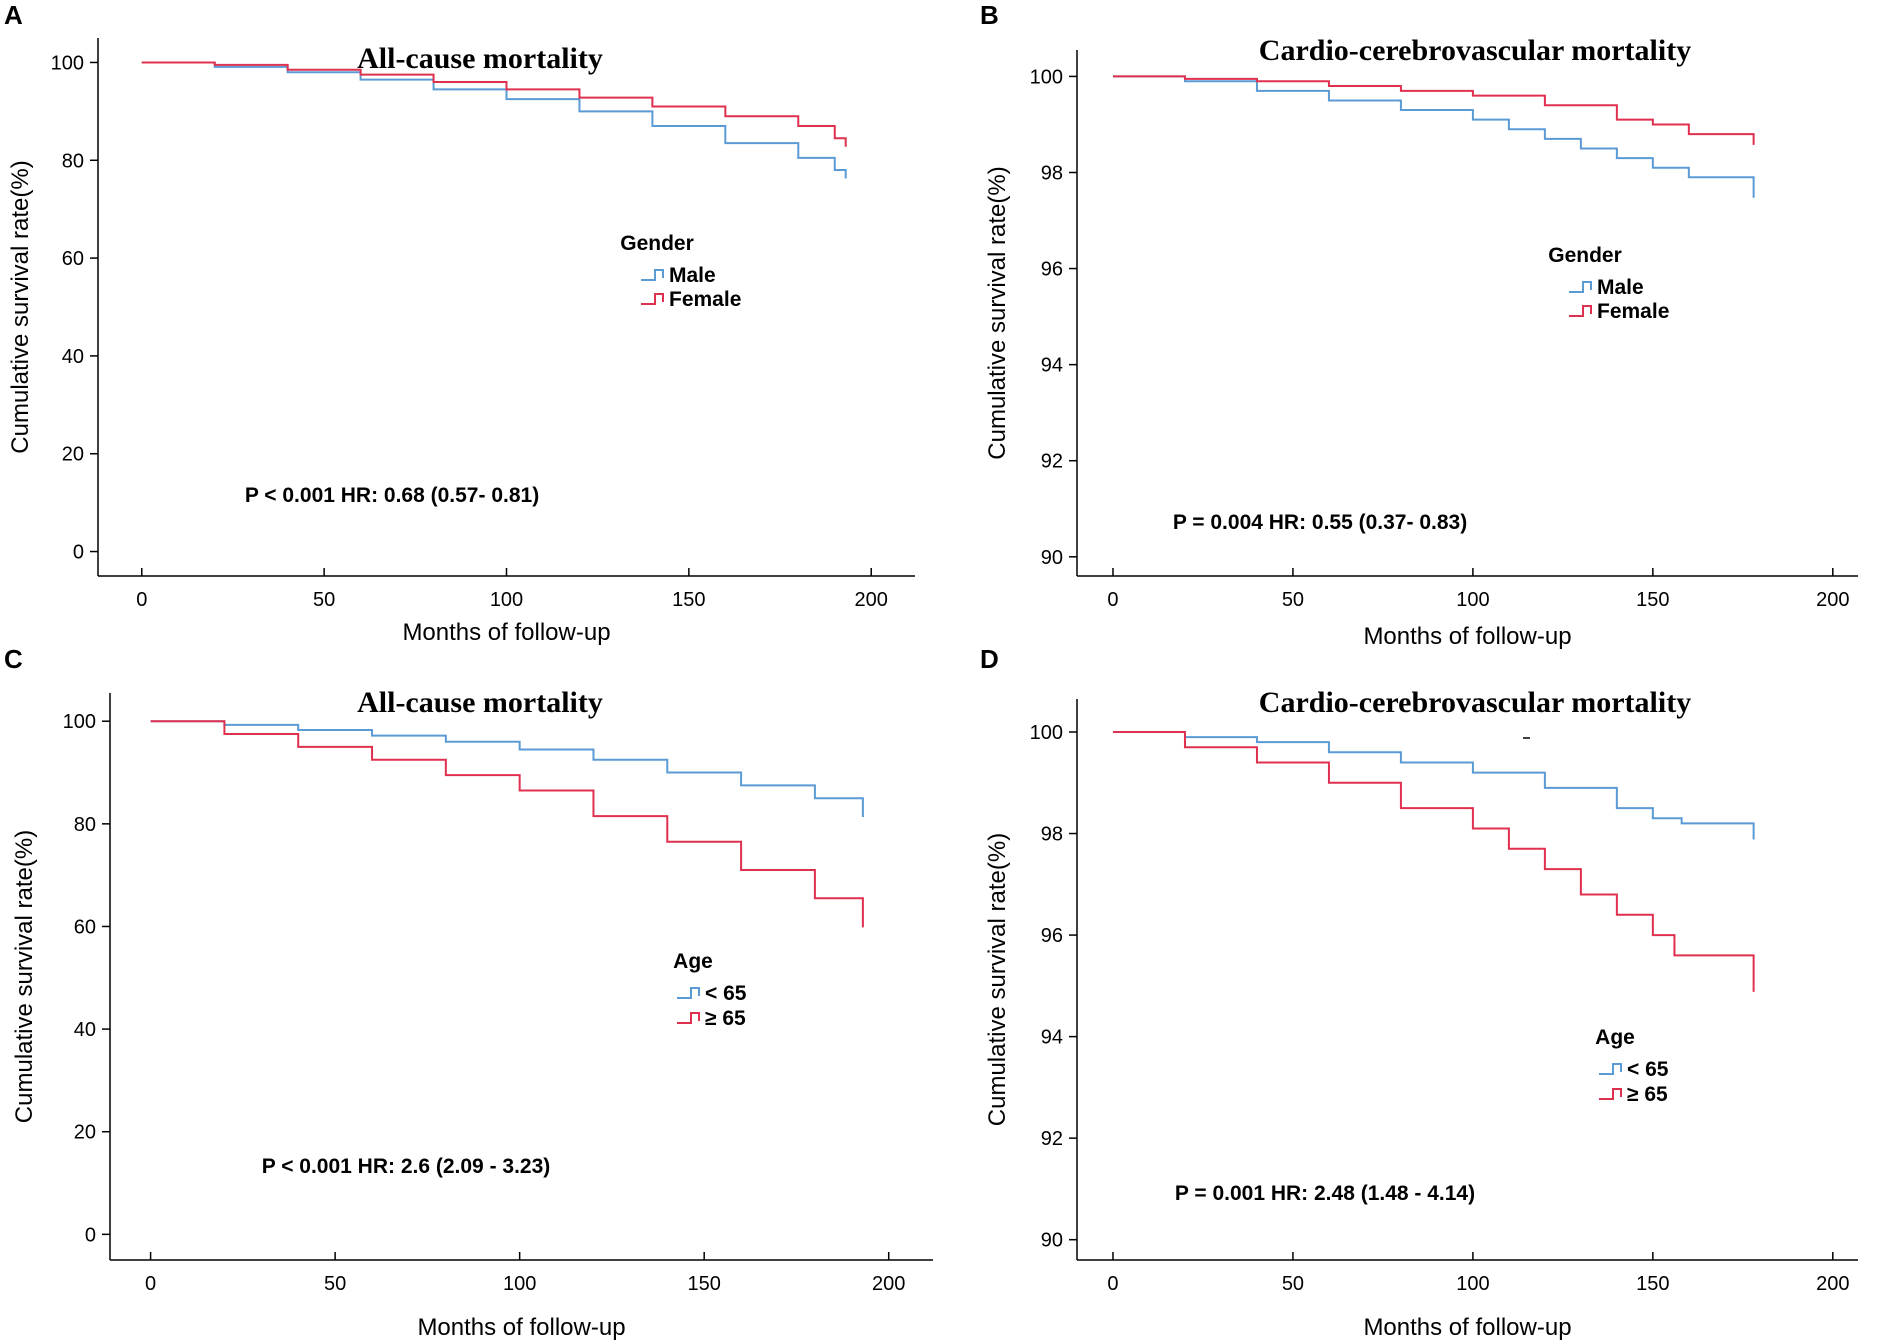  Describe the element at coordinates (392, 495) in the screenshot. I see `statistics-annotation: P < 0.001 HR: 0.68 (0.57- 0.81)` at that location.